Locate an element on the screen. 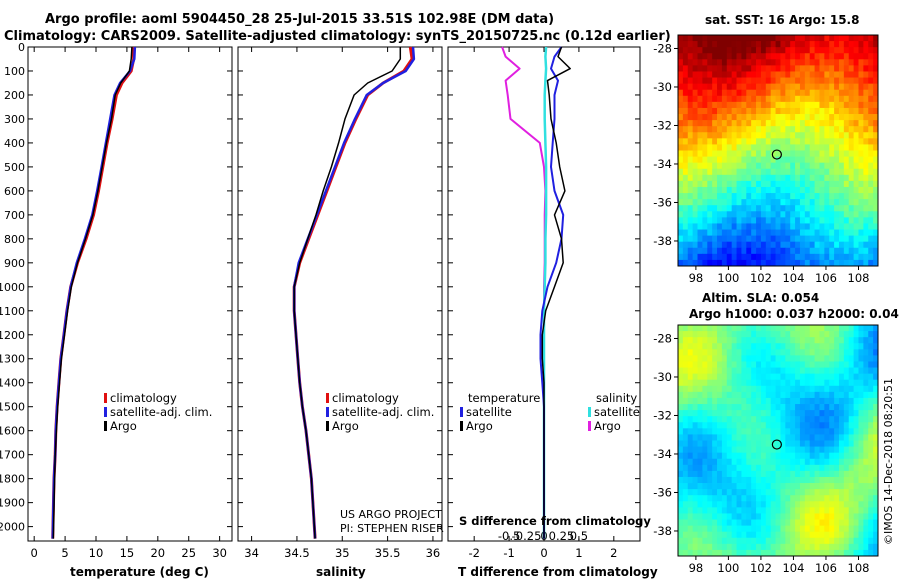 The width and height of the screenshot is (900, 580). sla-map-frame is located at coordinates (778, 440).